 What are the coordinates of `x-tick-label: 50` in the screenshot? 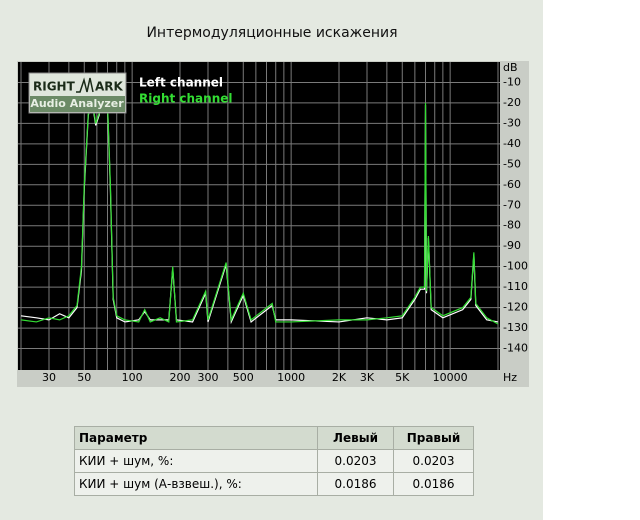 It's located at (84, 377).